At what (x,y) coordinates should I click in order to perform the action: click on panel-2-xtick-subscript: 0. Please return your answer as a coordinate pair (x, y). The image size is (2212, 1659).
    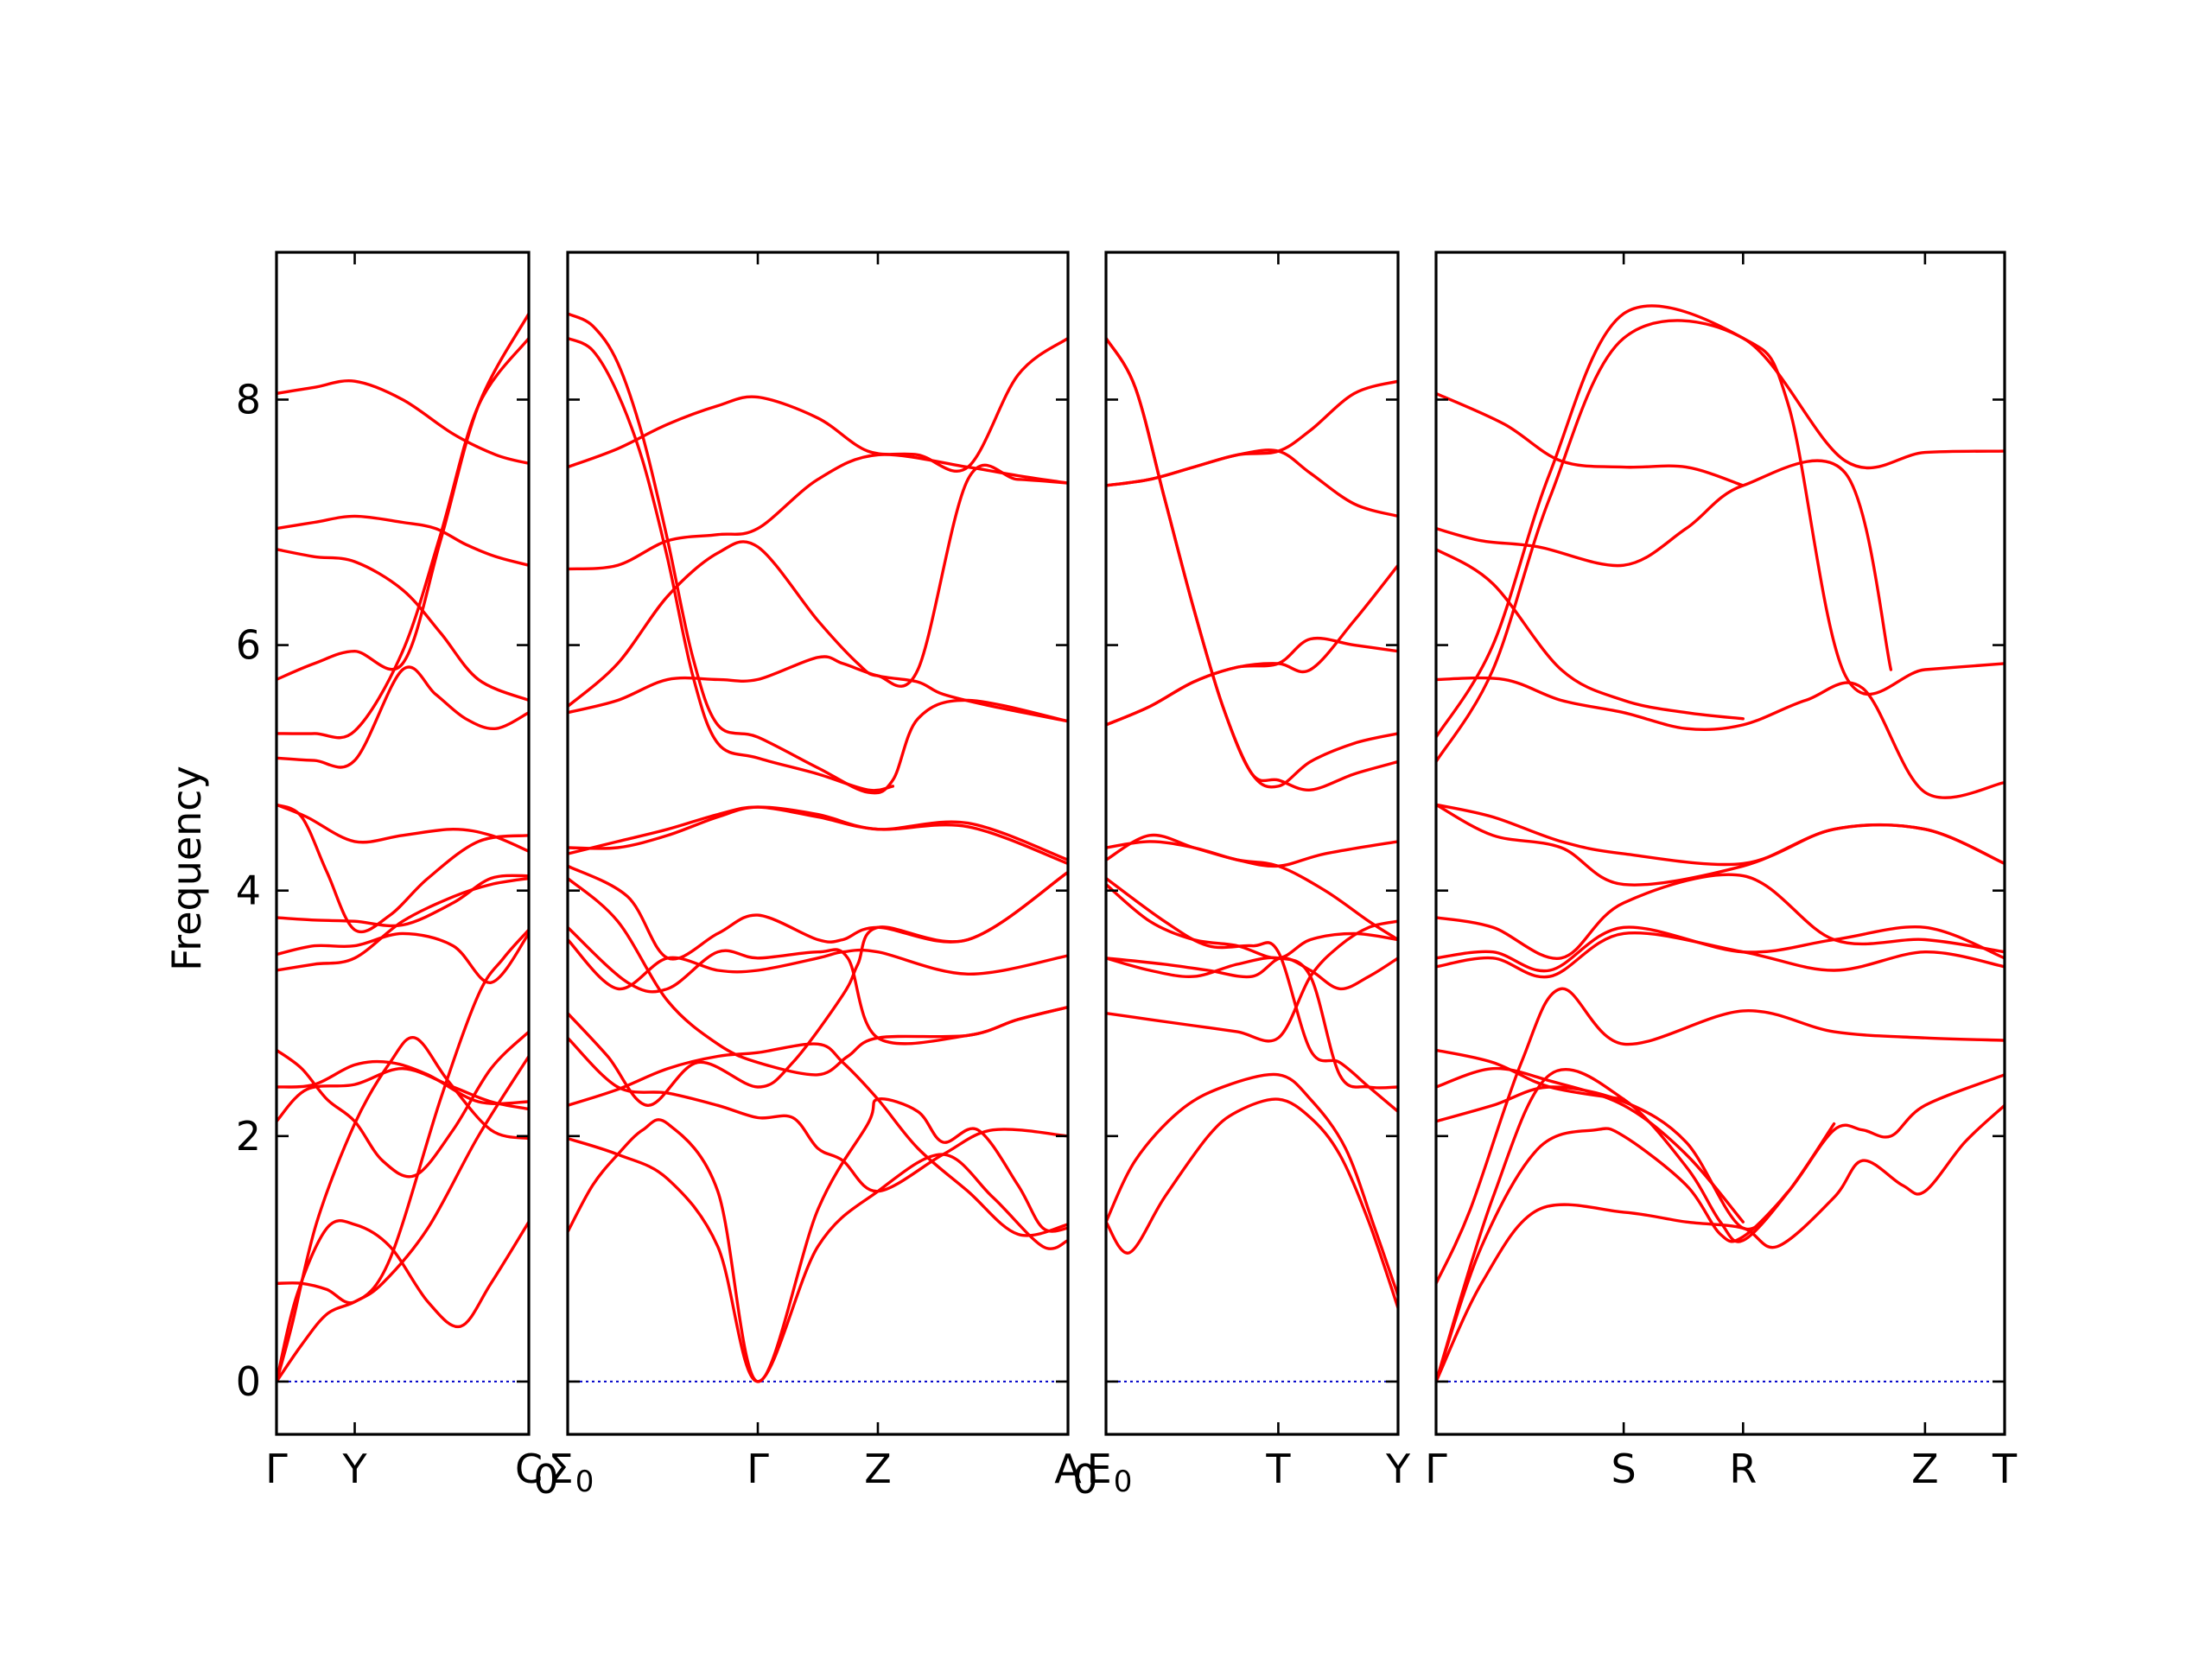
    Looking at the image, I should click on (584, 1482).